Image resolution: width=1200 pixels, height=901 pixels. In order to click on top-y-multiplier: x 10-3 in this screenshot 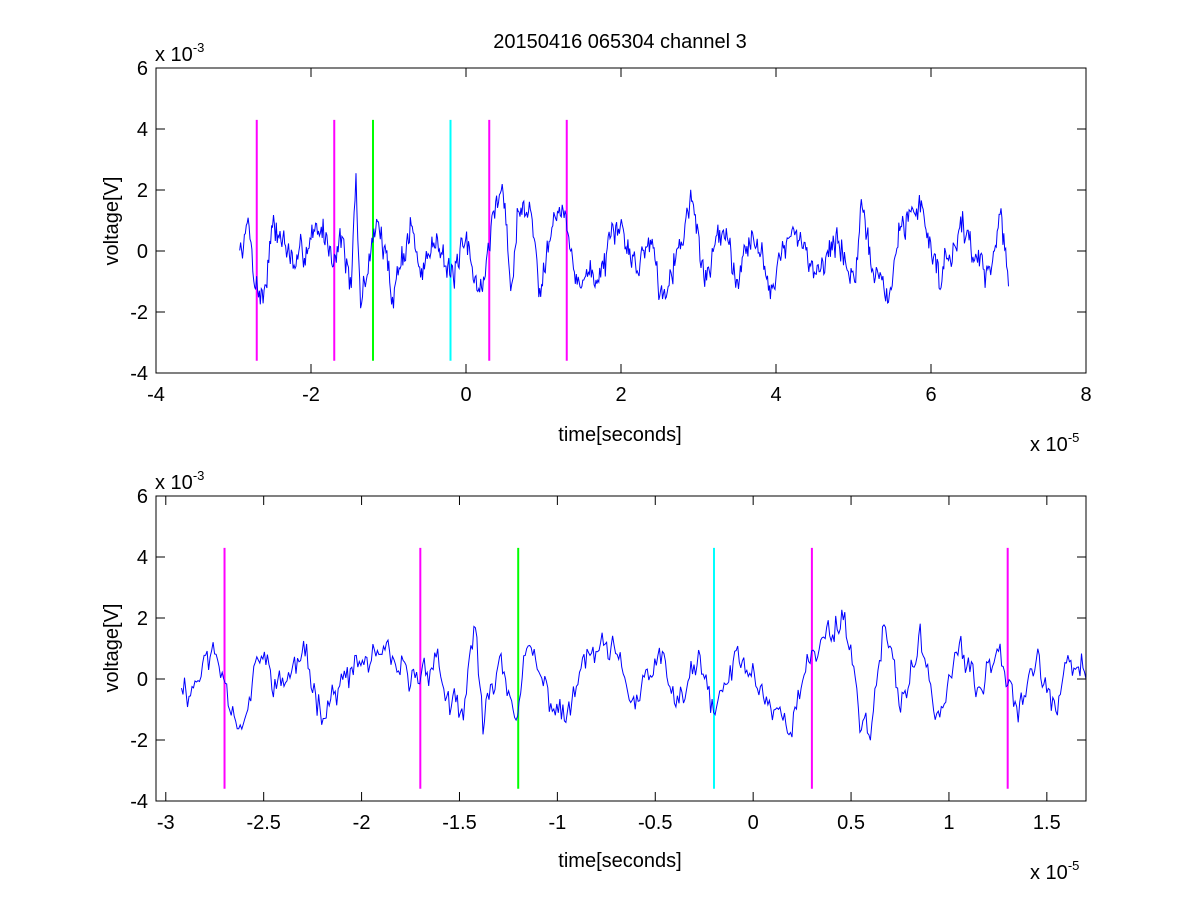, I will do `click(179, 53)`.